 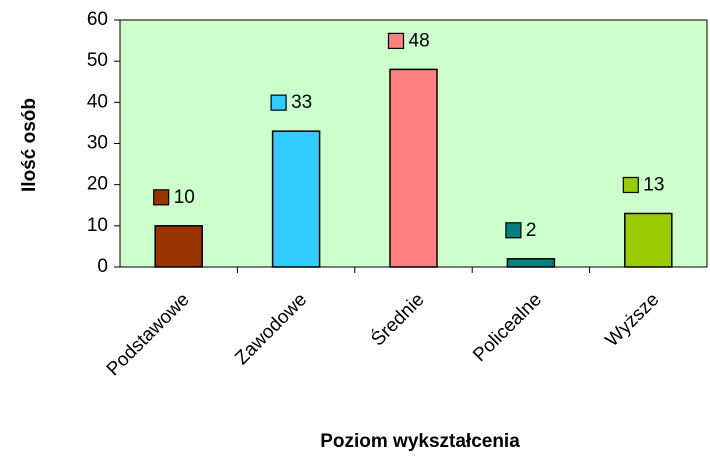 I want to click on x-tick-label: Wyższe, so click(x=633, y=320).